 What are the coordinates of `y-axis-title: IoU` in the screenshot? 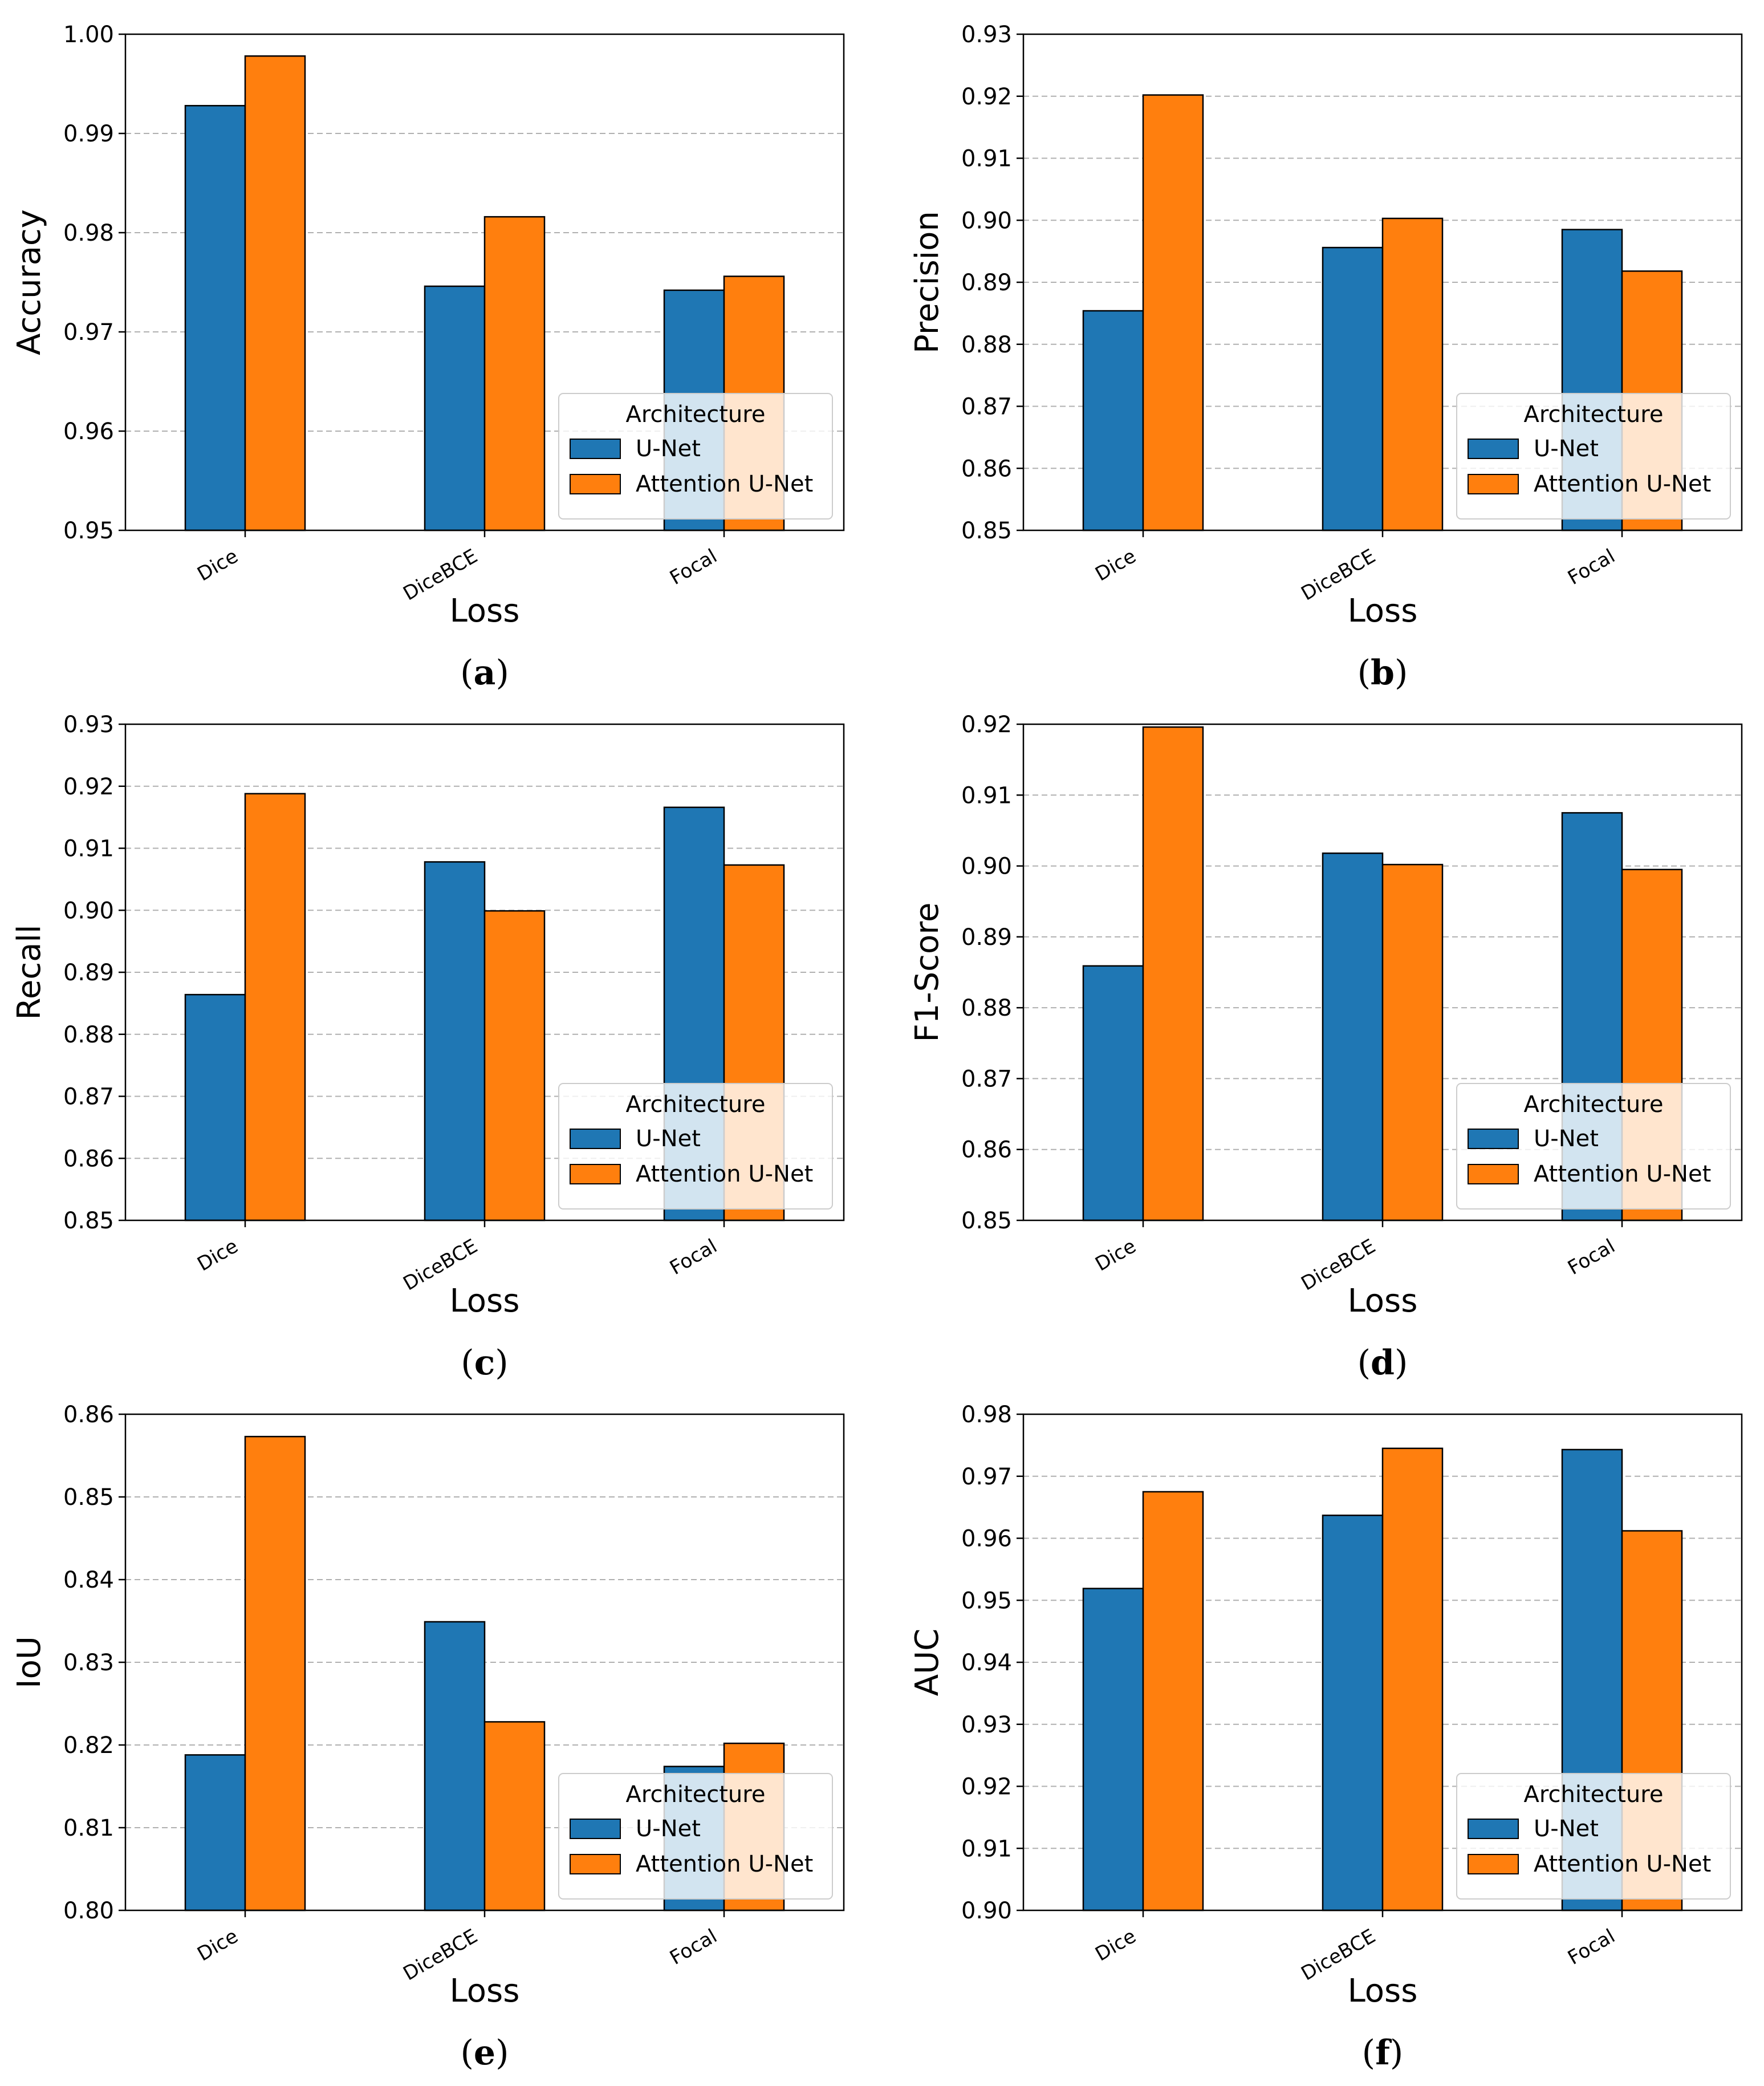 It's located at (29, 1662).